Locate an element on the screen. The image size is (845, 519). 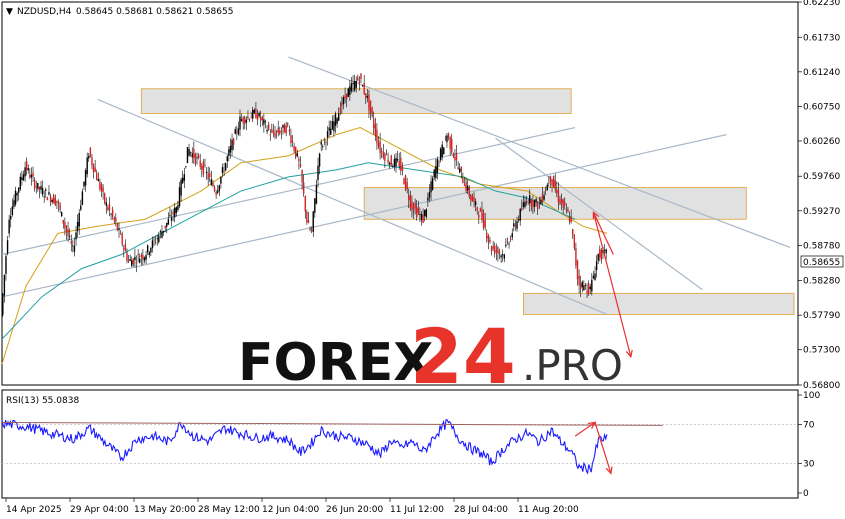
symbol-arrow-icon: ▼ is located at coordinates (9, 12).